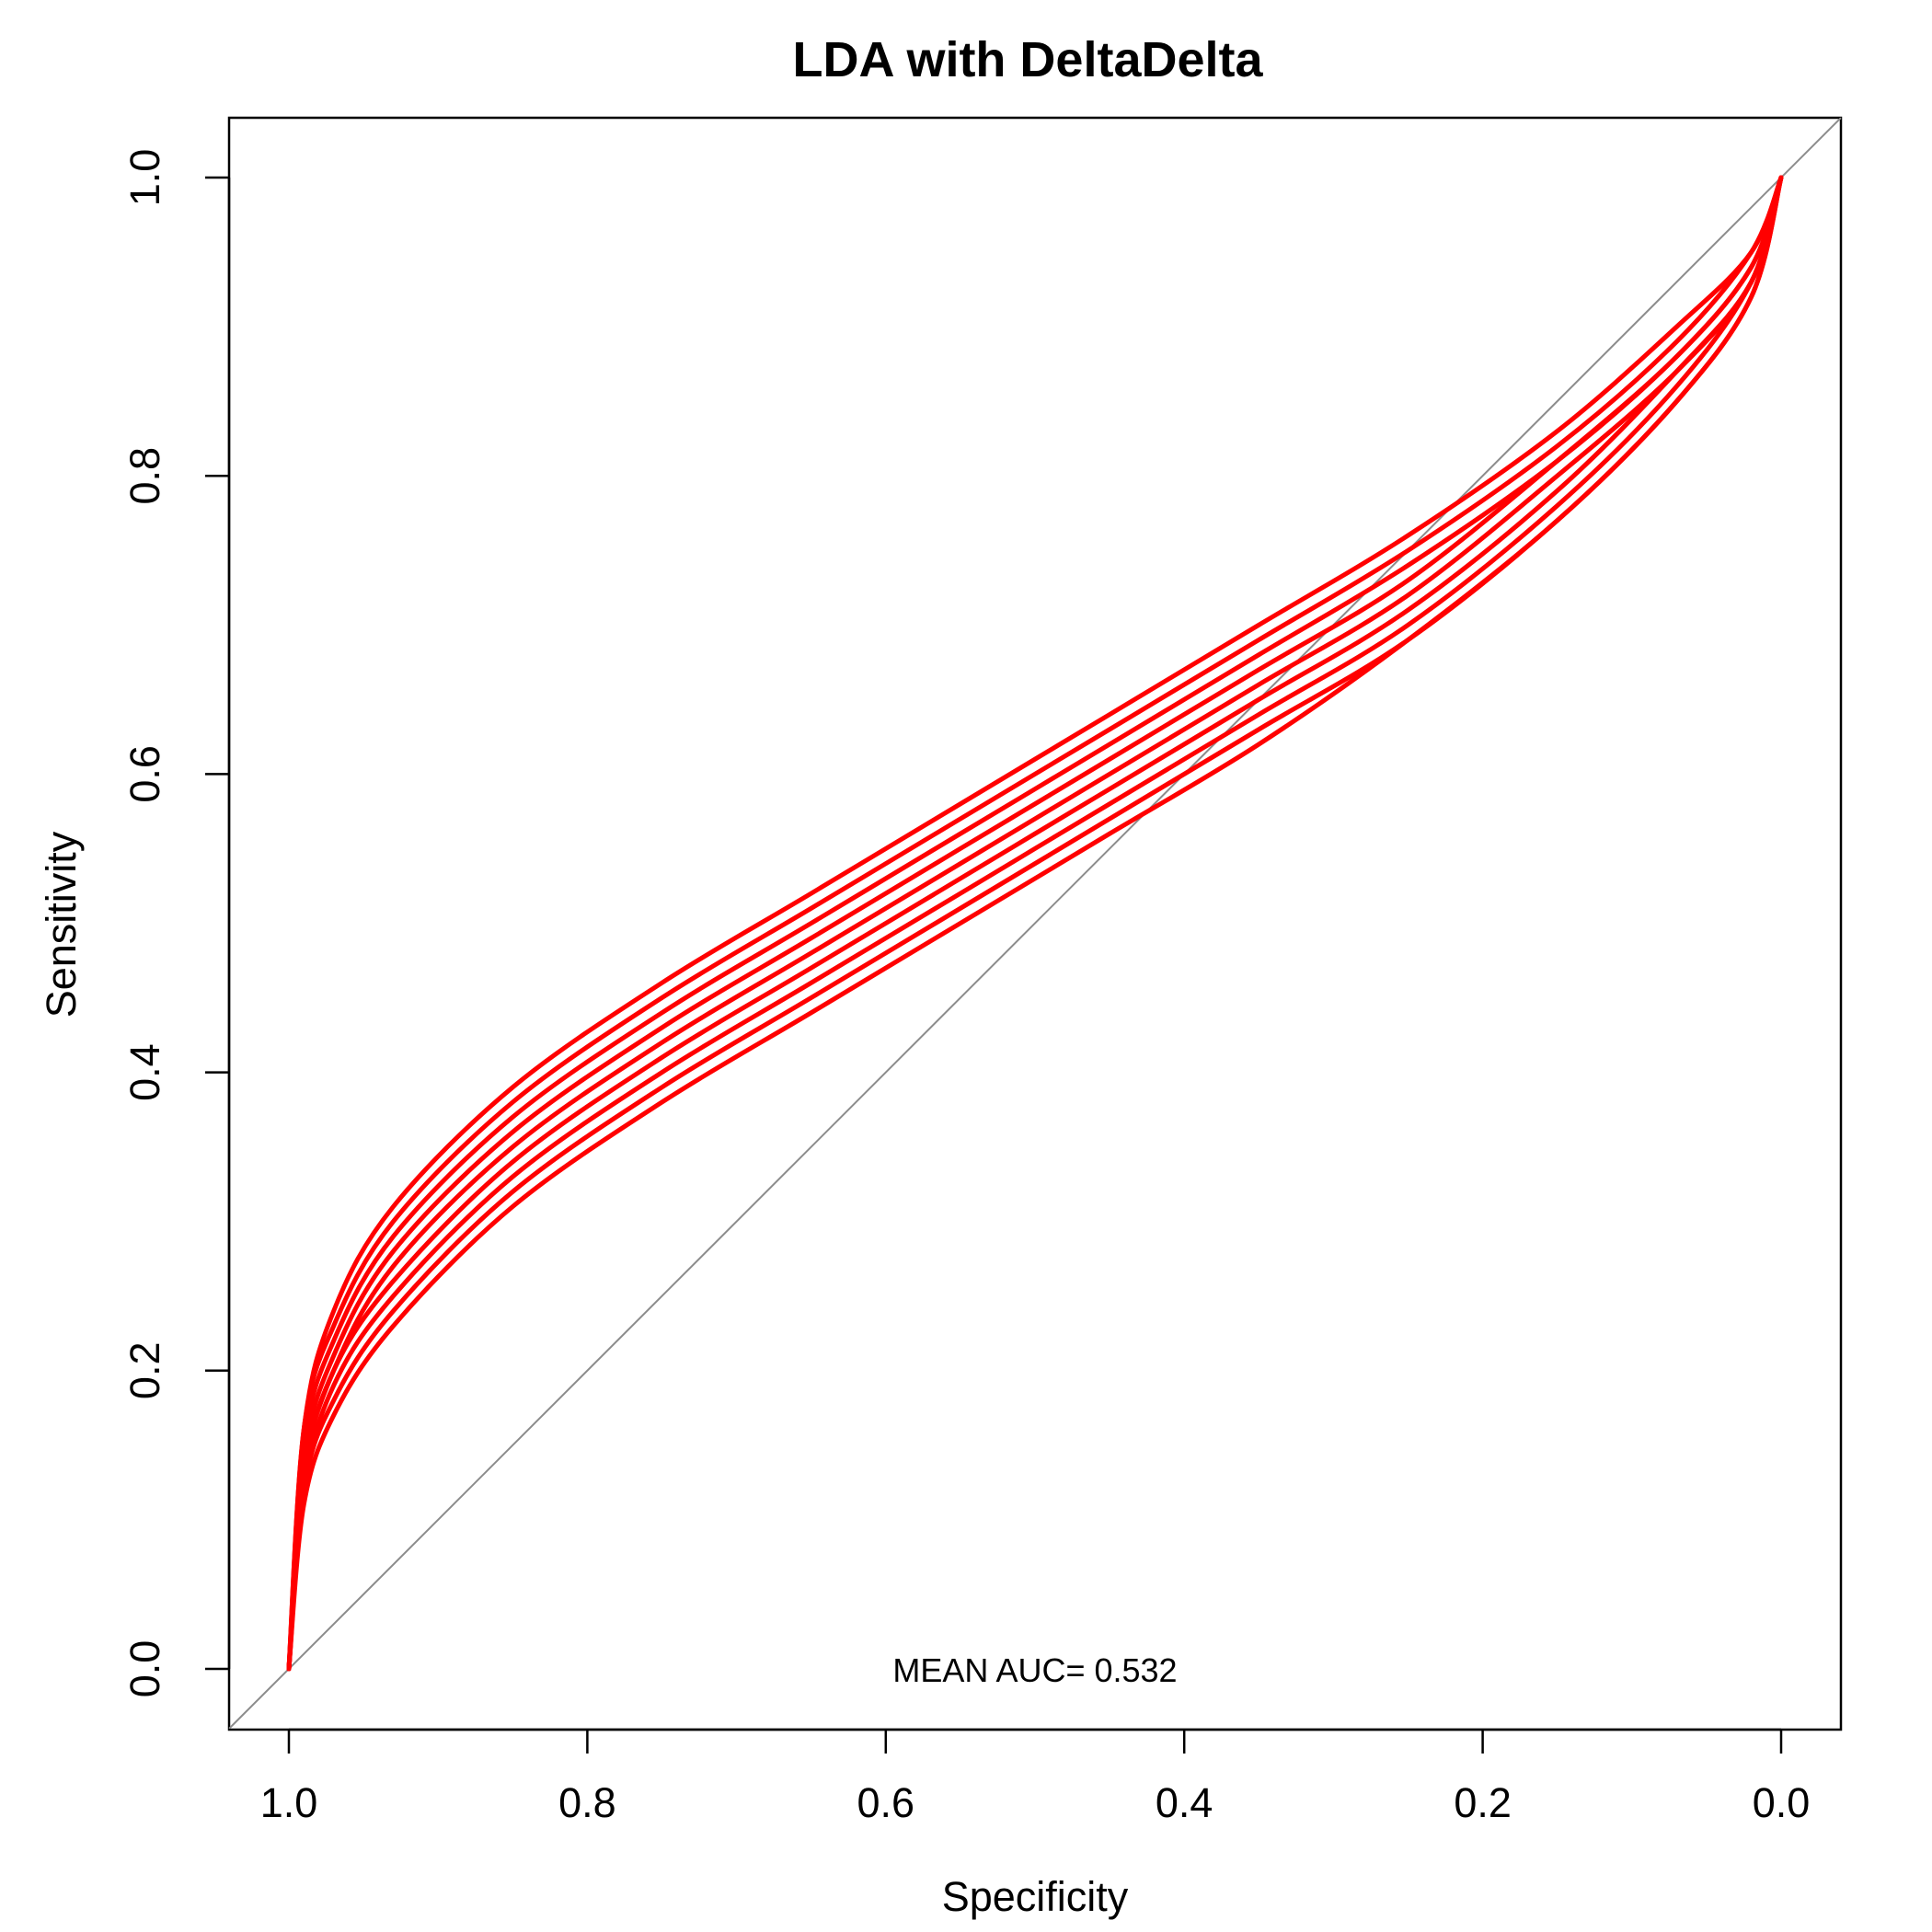 The height and width of the screenshot is (1932, 1932). Describe the element at coordinates (1483, 1802) in the screenshot. I see `x-tick-label: 0.2` at that location.